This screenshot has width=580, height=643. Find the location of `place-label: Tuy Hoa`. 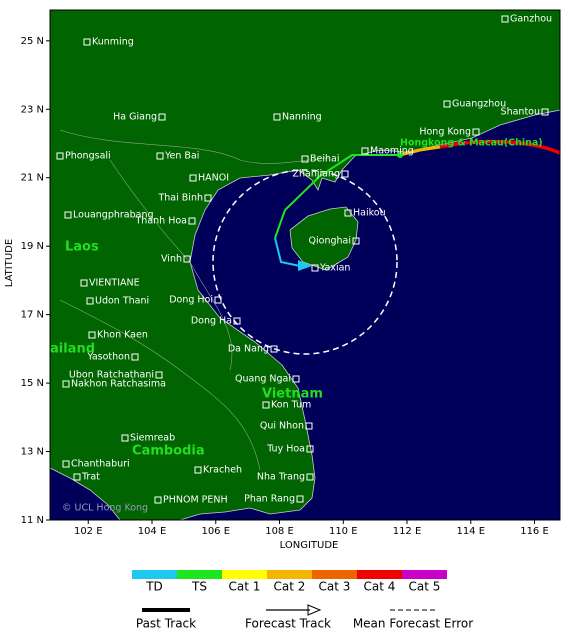

place-label: Tuy Hoa is located at coordinates (285, 449).